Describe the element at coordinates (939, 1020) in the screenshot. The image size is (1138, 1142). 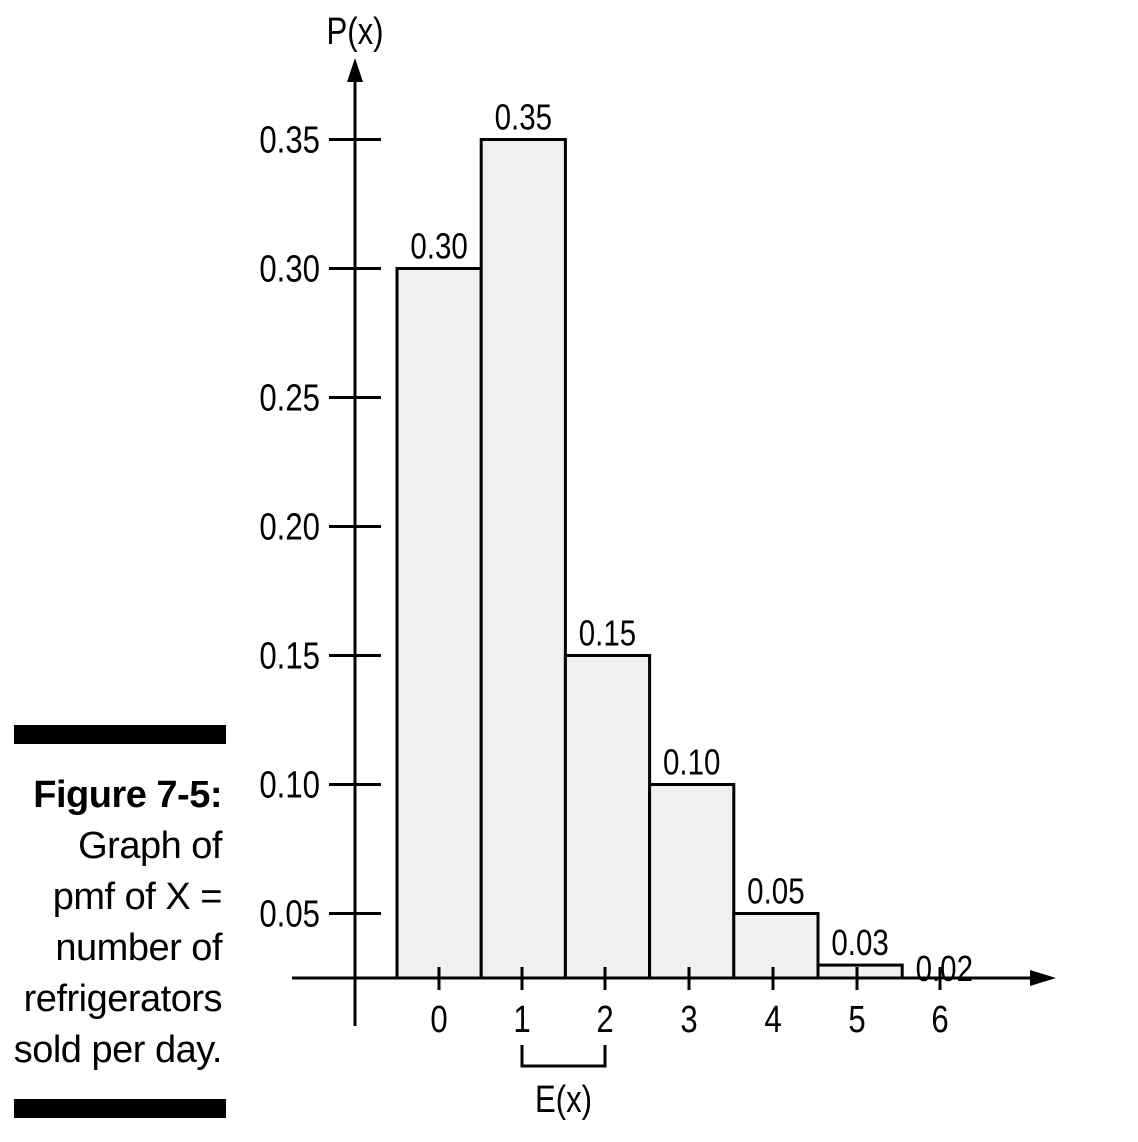
I see `x-tick-label-6: 6` at that location.